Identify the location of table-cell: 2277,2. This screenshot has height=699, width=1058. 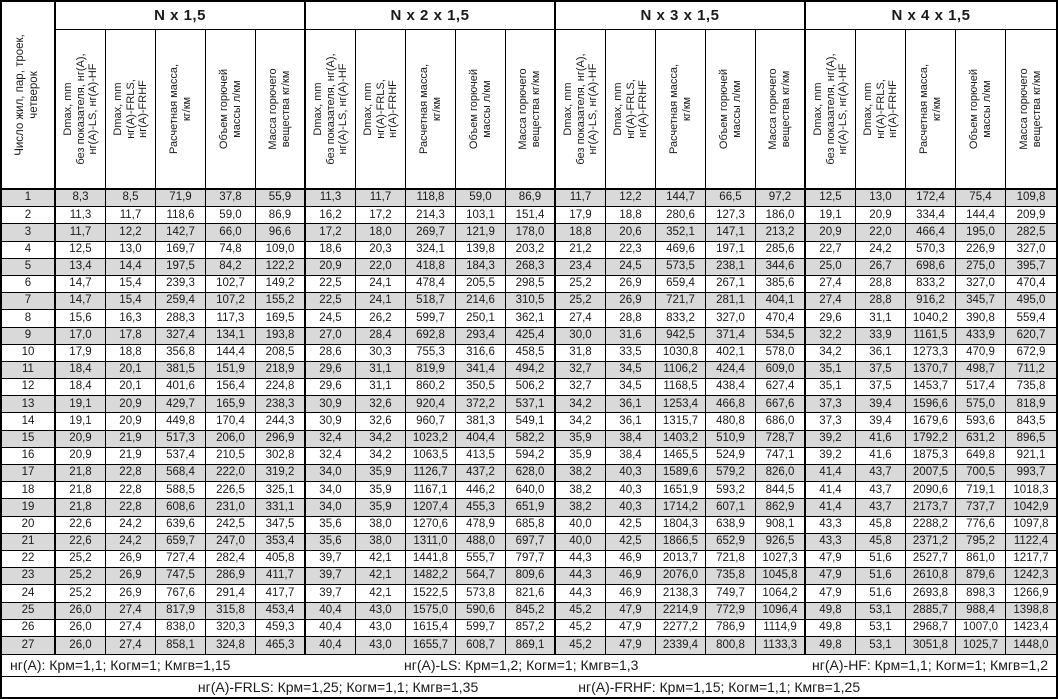
(681, 628).